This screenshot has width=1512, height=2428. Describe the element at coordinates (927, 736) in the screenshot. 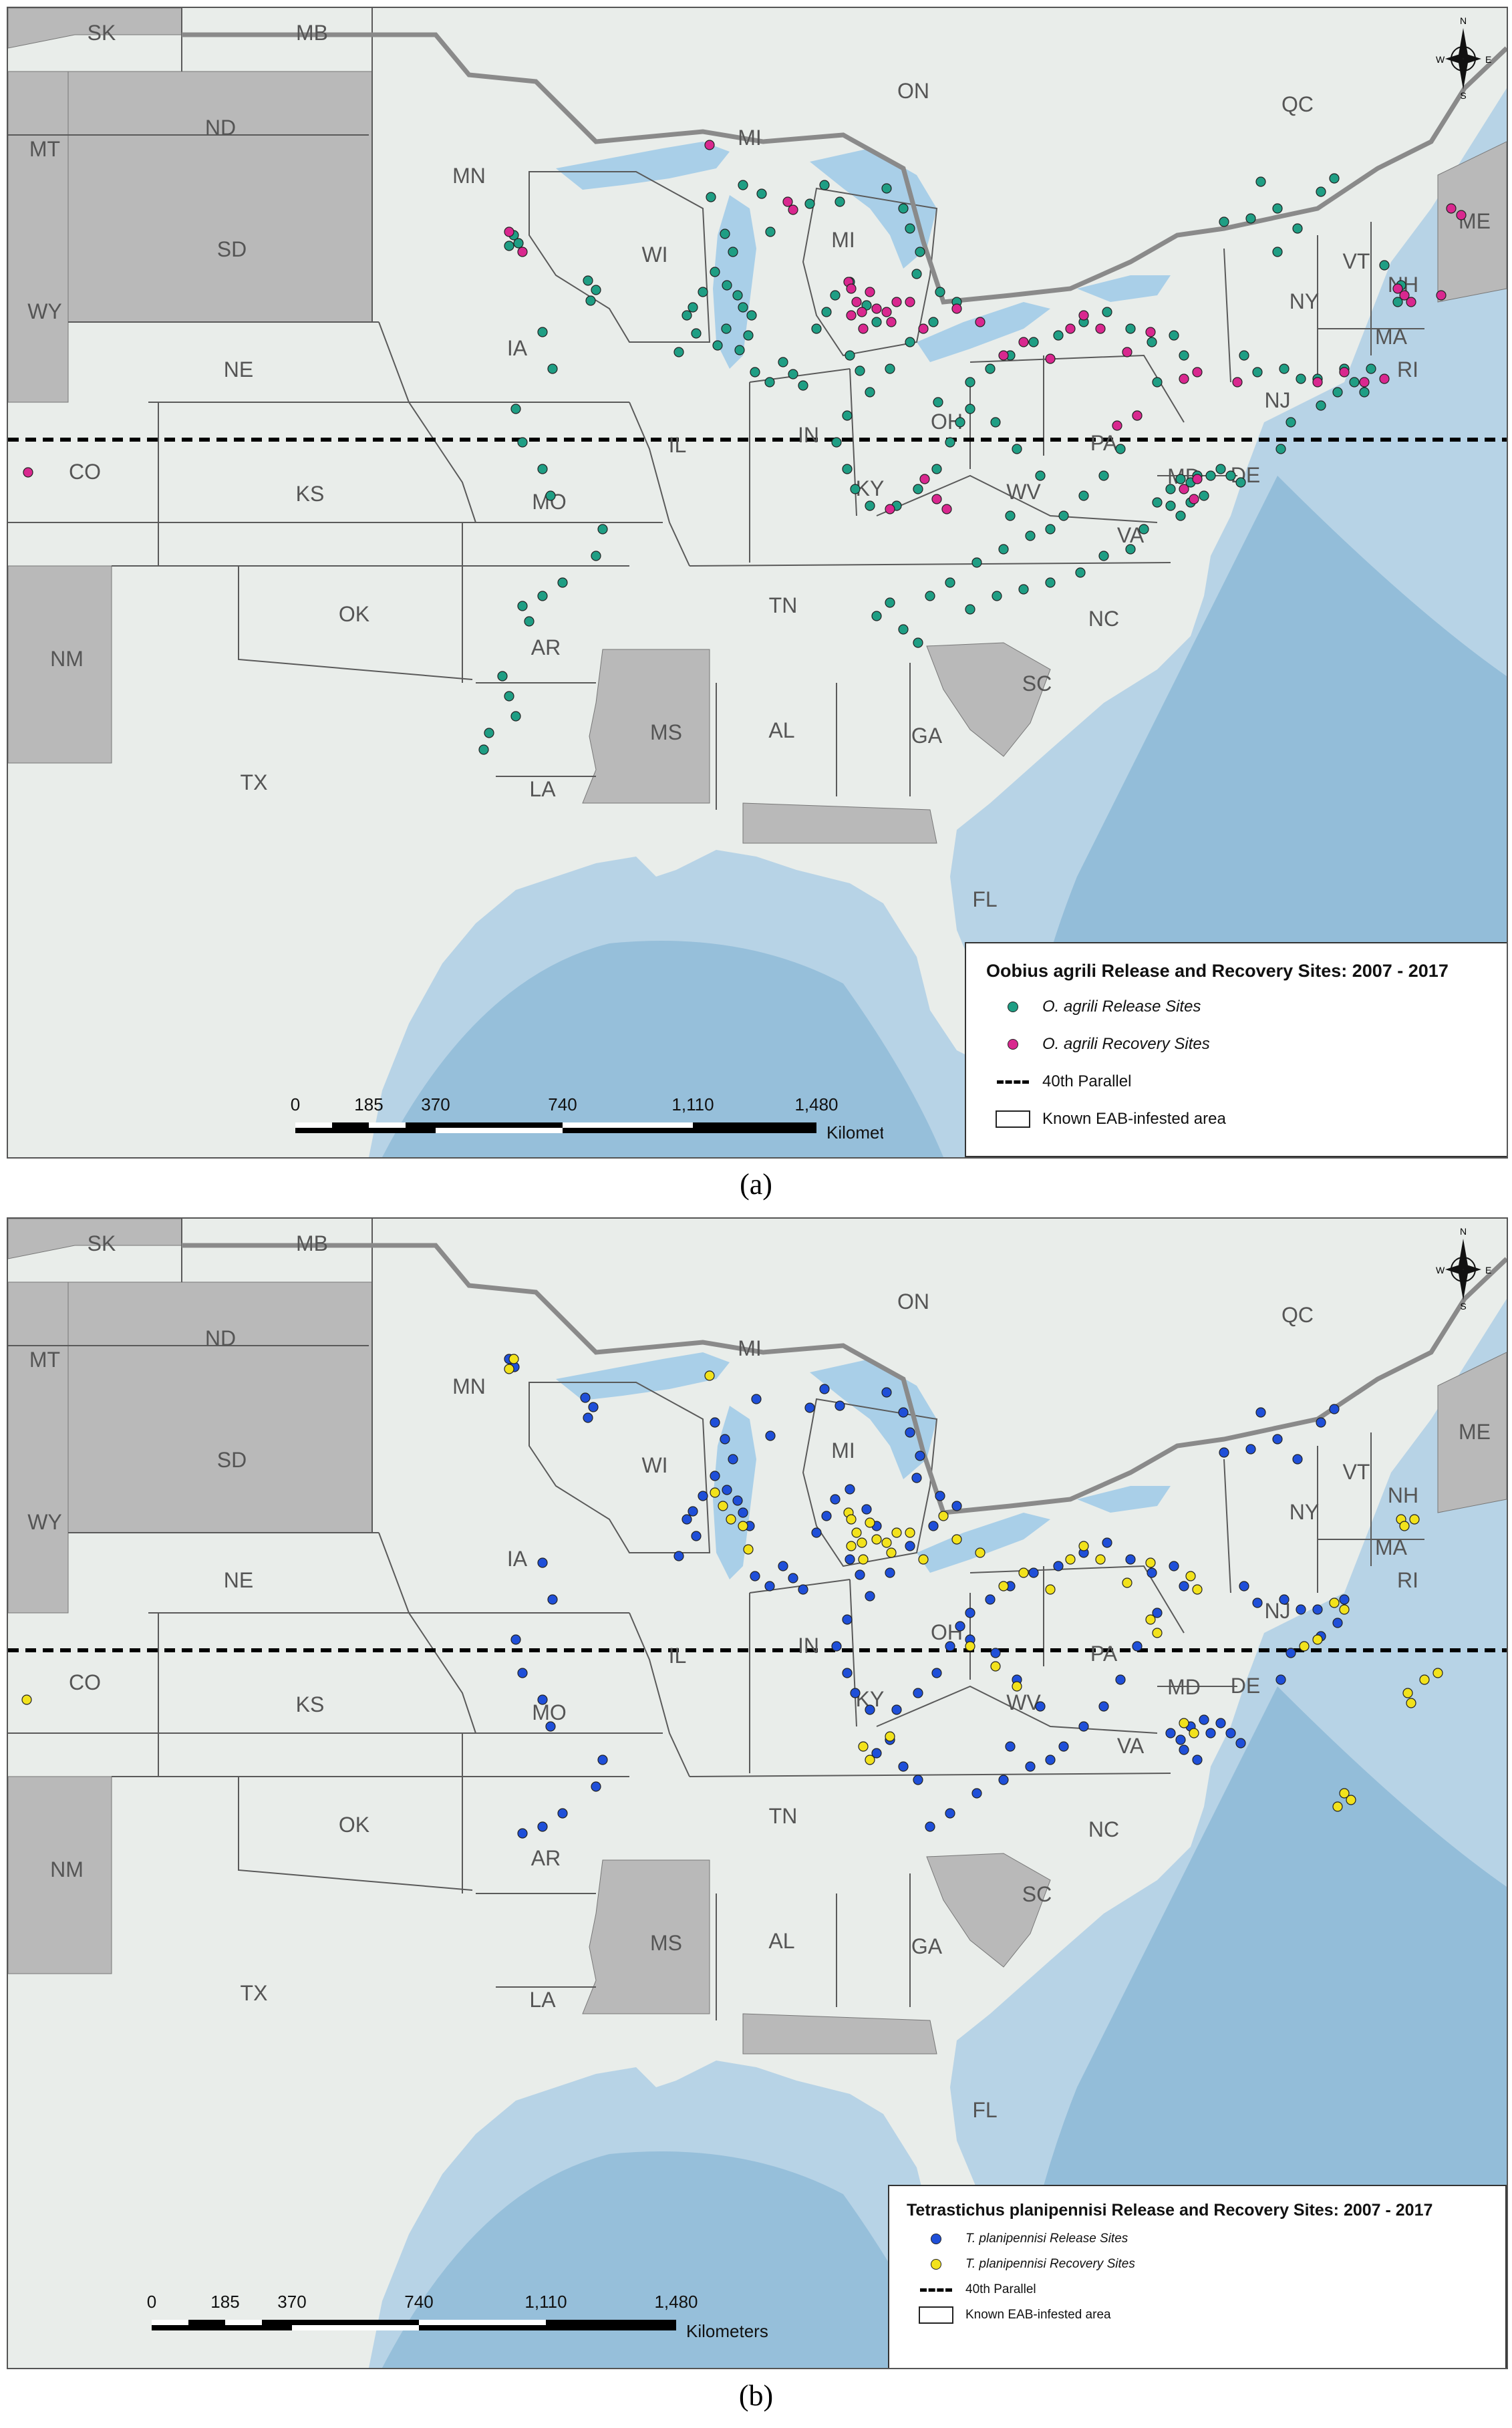

I see `state-label: GA` at that location.